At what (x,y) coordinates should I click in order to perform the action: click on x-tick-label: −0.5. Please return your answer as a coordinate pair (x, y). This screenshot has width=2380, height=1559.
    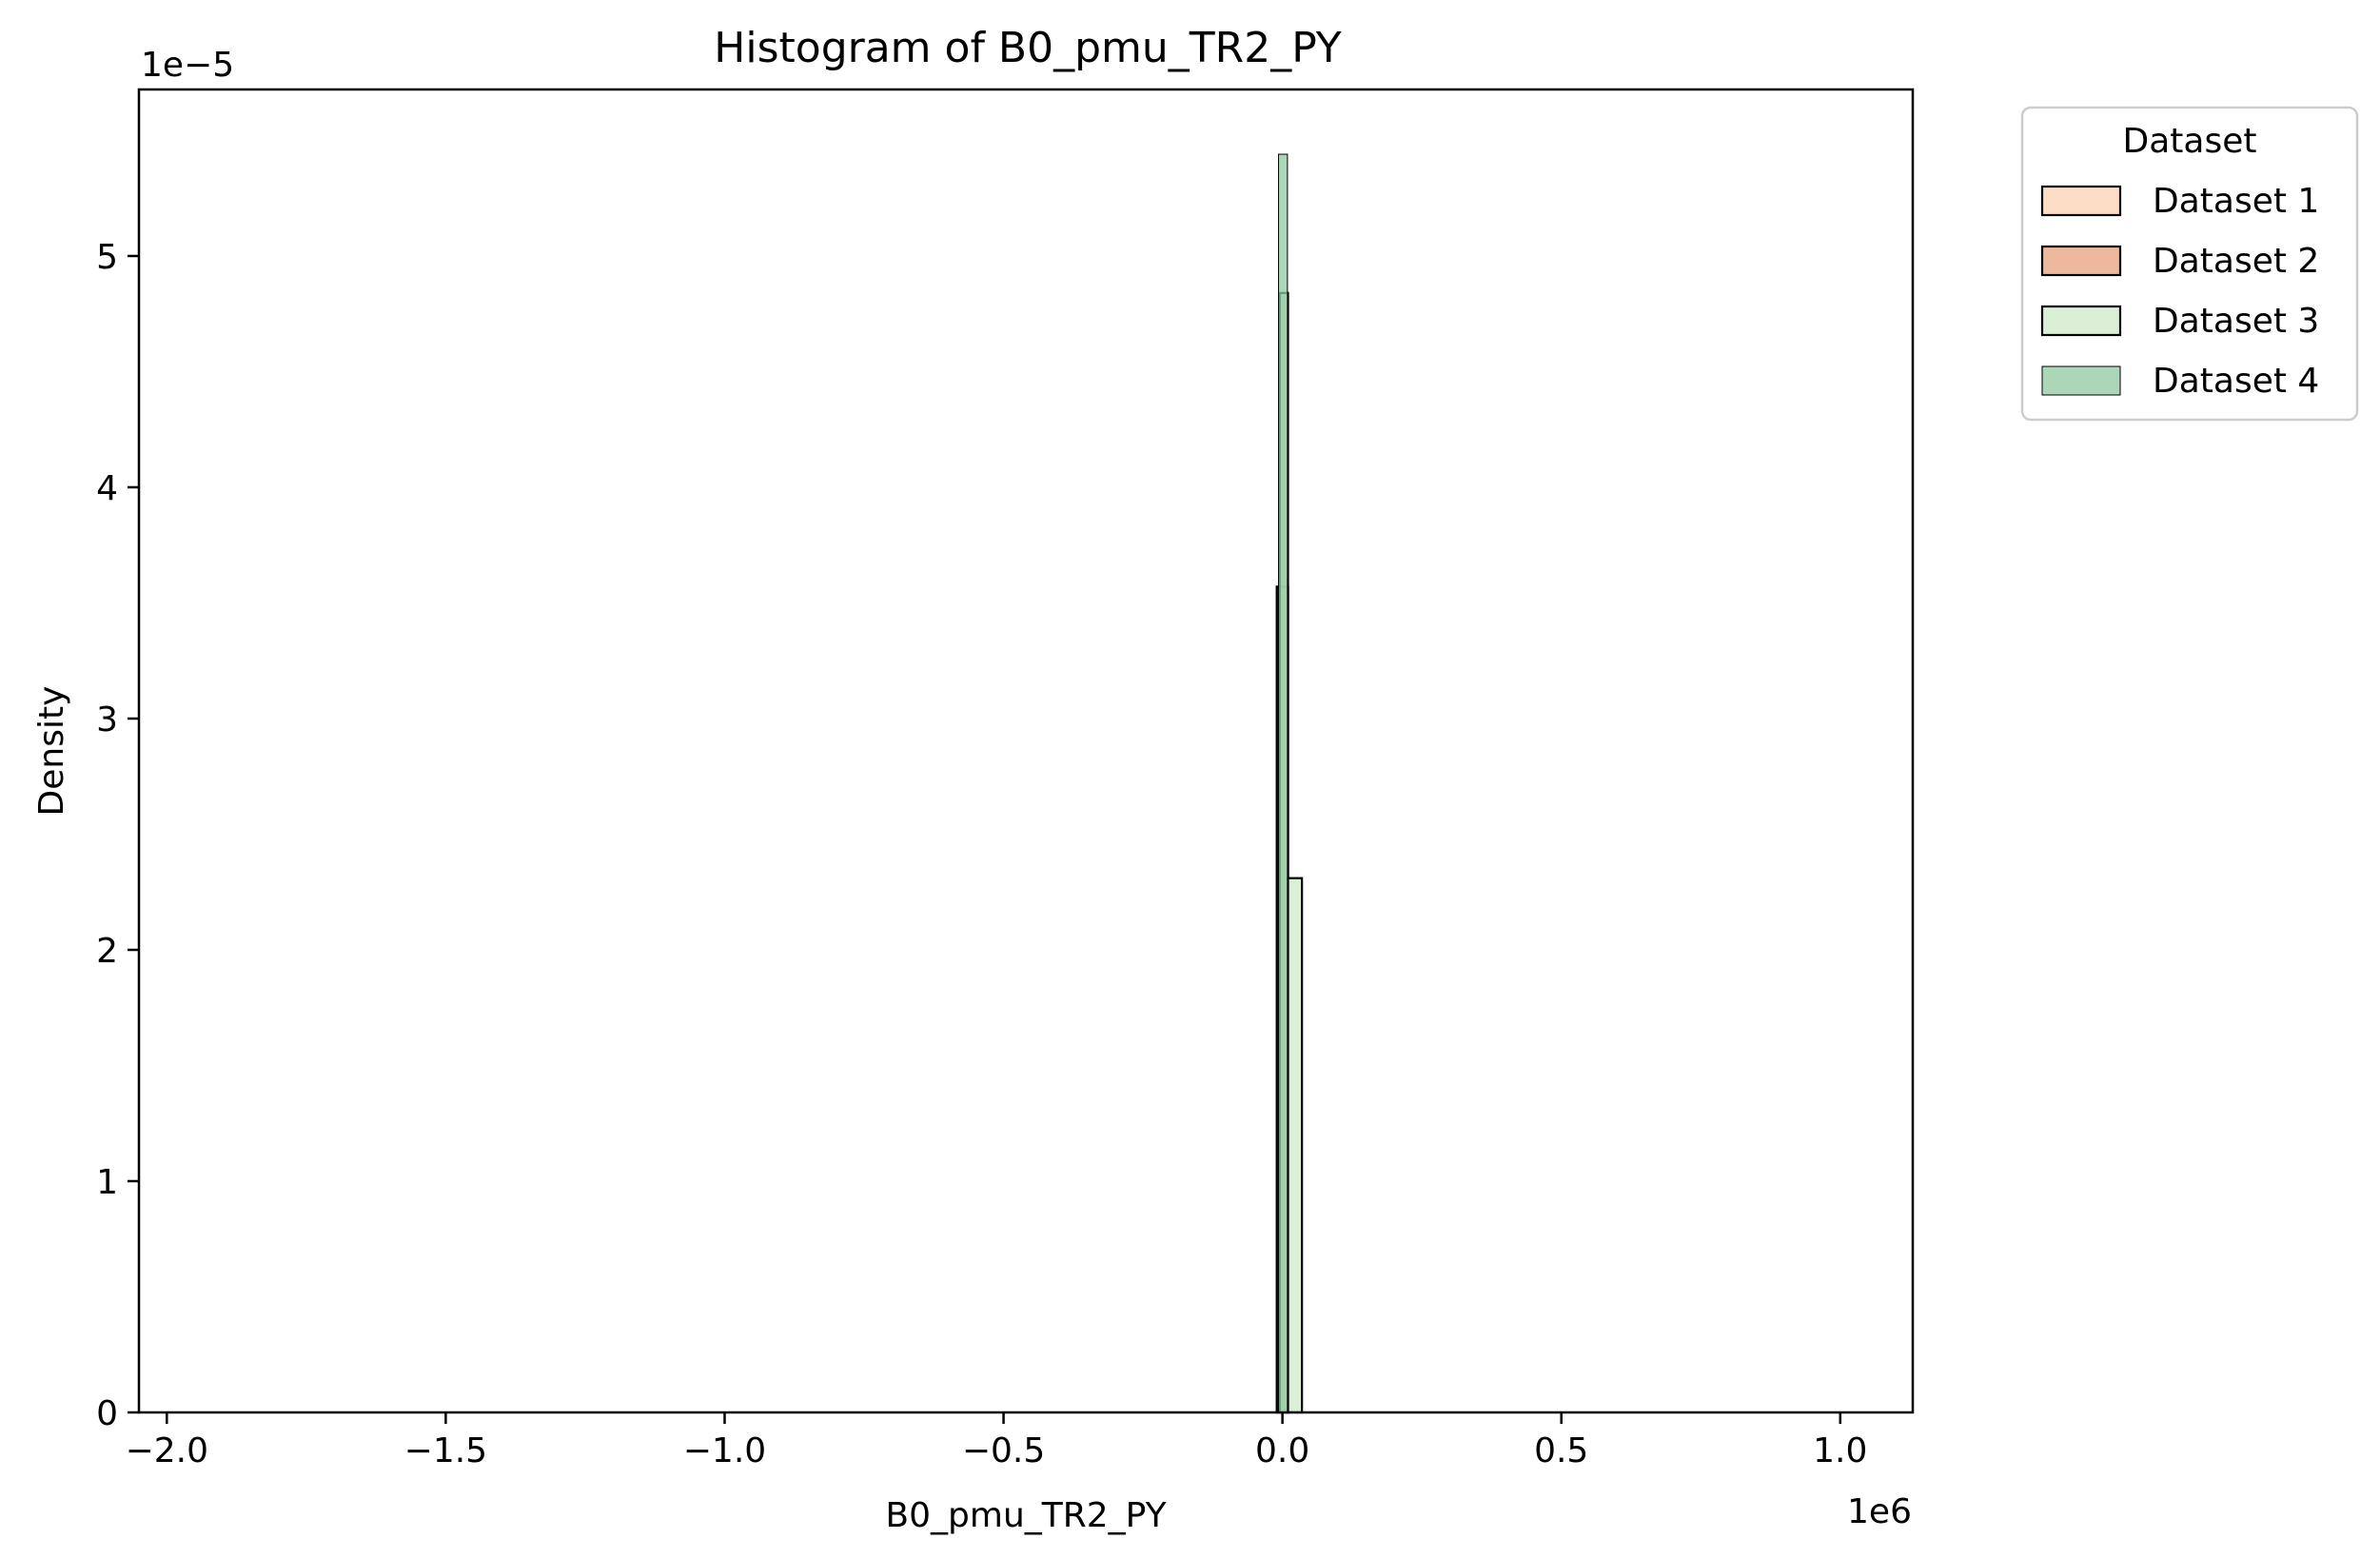
    Looking at the image, I should click on (1003, 1450).